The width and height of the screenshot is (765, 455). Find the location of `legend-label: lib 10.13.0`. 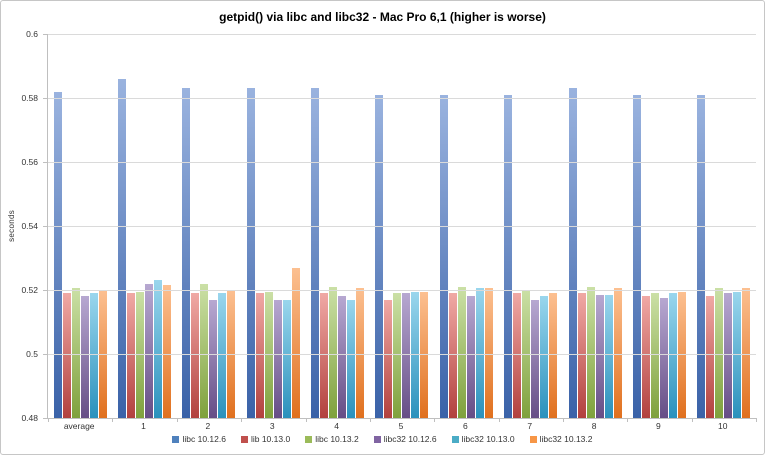

legend-label: lib 10.13.0 is located at coordinates (270, 439).